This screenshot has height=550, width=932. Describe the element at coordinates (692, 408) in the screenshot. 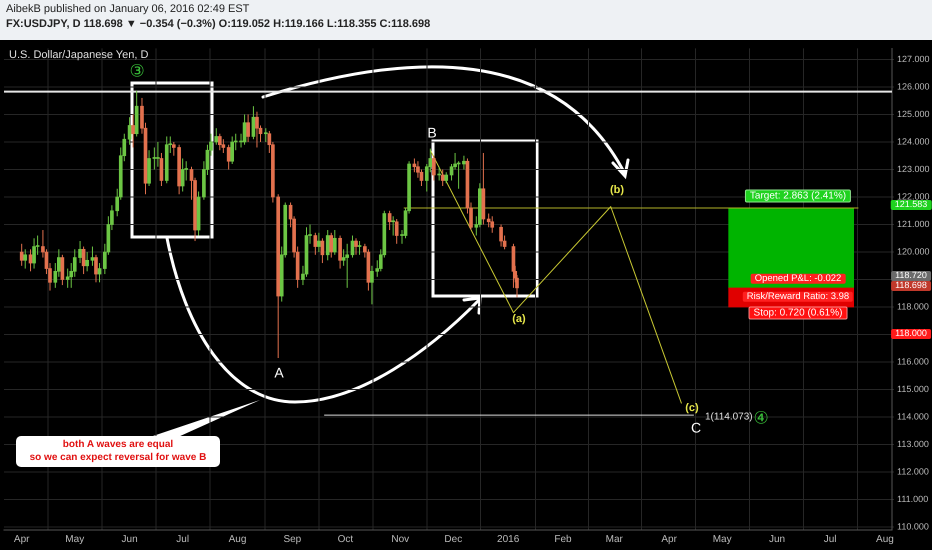

I see `annotation: (c)` at that location.